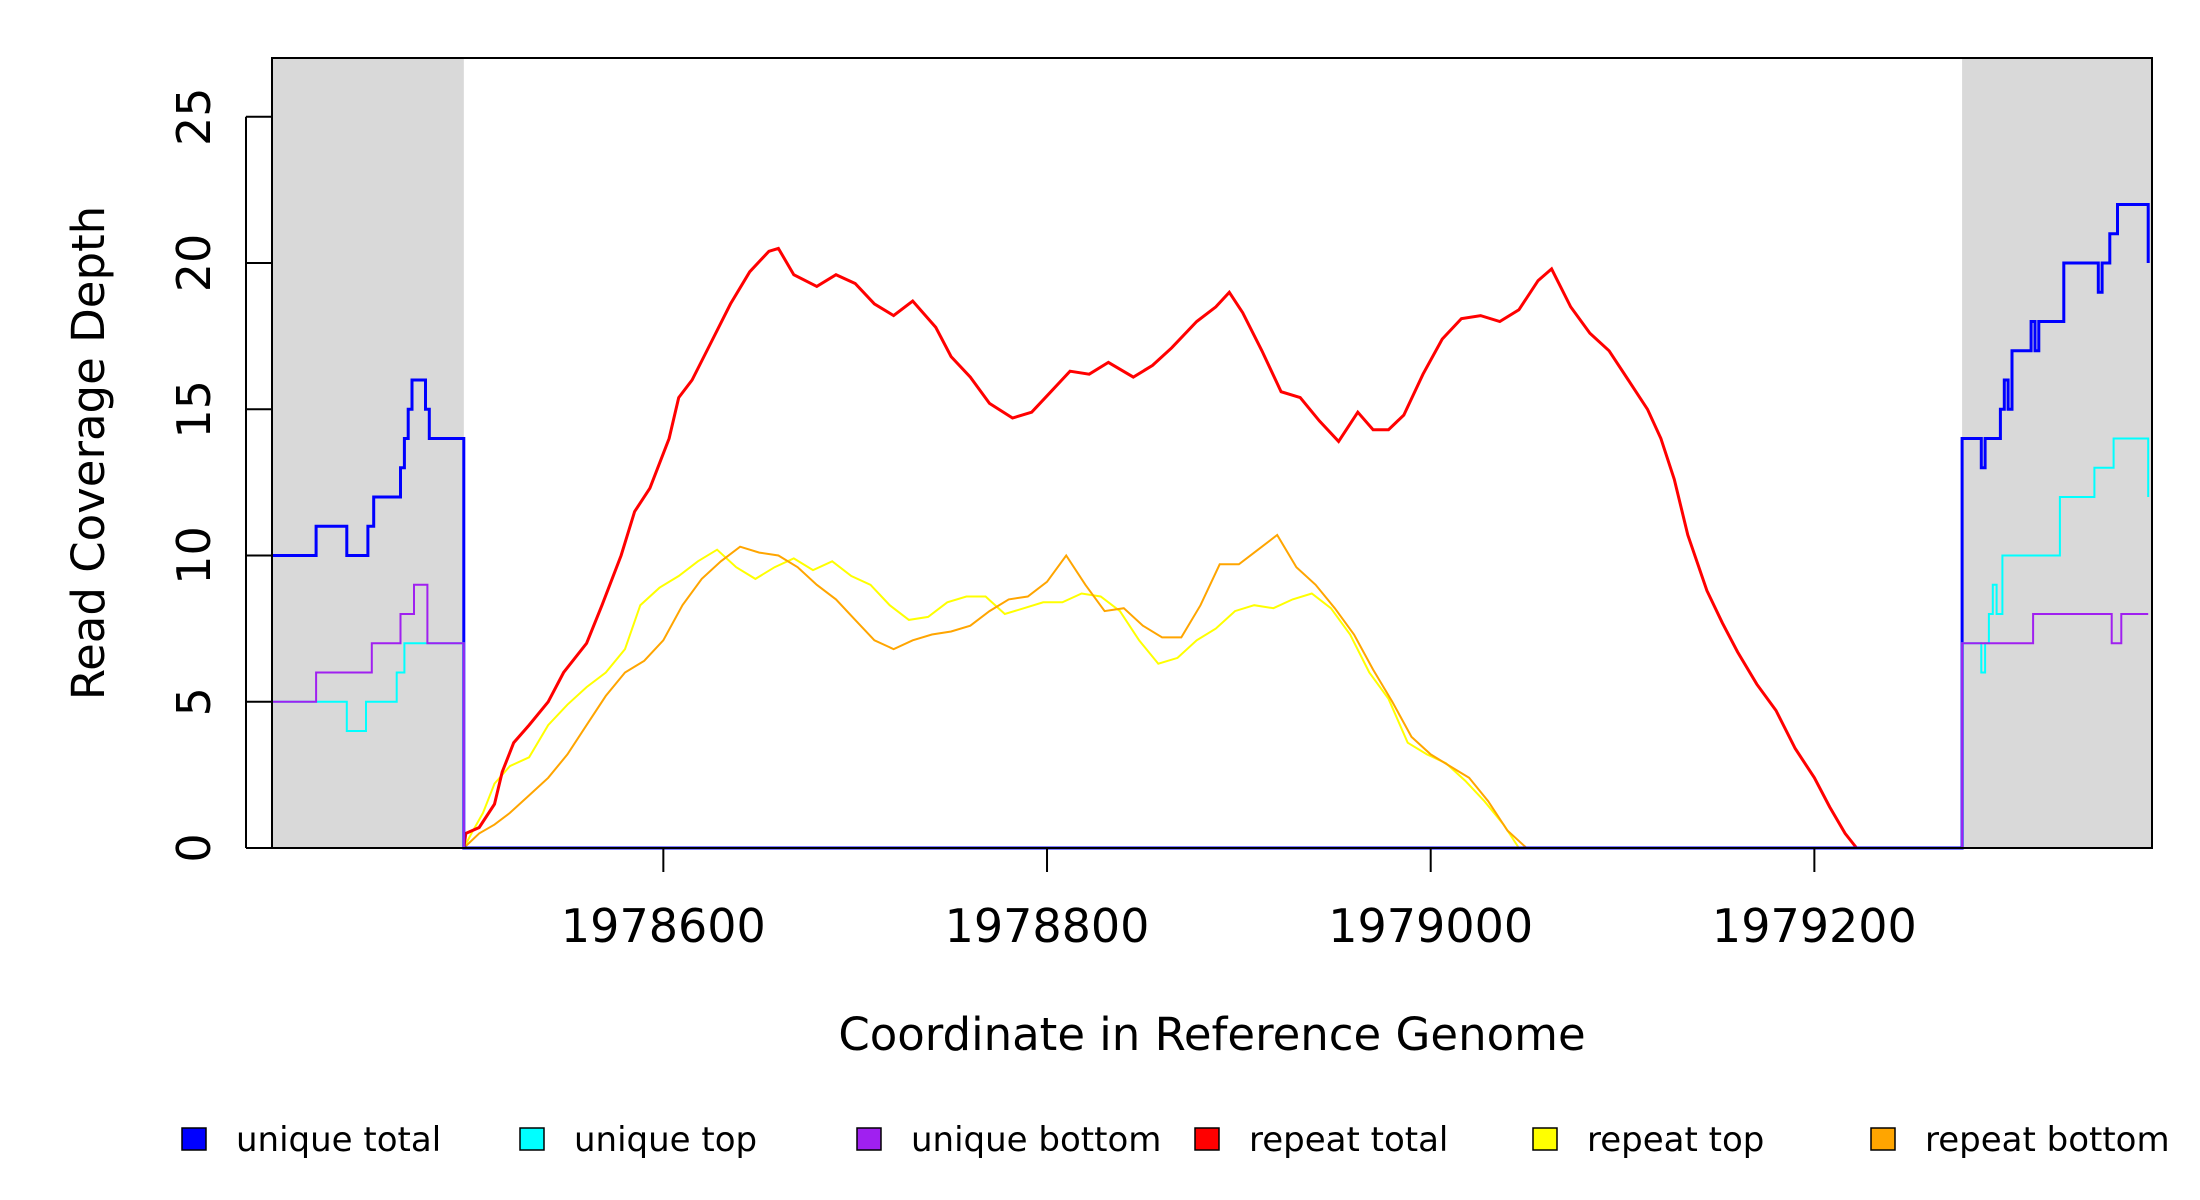 The image size is (2200, 1200). Describe the element at coordinates (665, 1140) in the screenshot. I see `legend-label: unique top` at that location.